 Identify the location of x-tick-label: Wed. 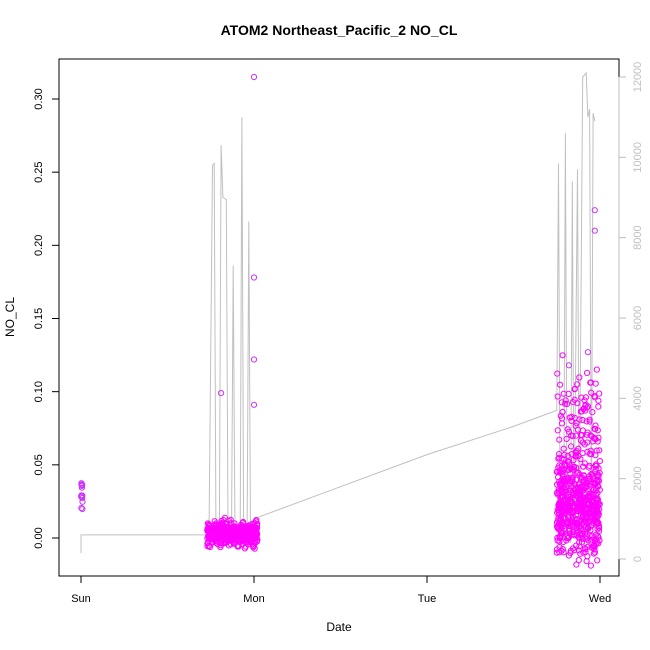
(600, 599).